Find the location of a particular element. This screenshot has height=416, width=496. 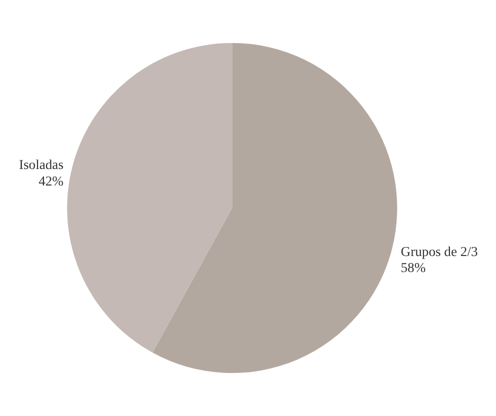

slice-label: Isoladas is located at coordinates (41, 164).